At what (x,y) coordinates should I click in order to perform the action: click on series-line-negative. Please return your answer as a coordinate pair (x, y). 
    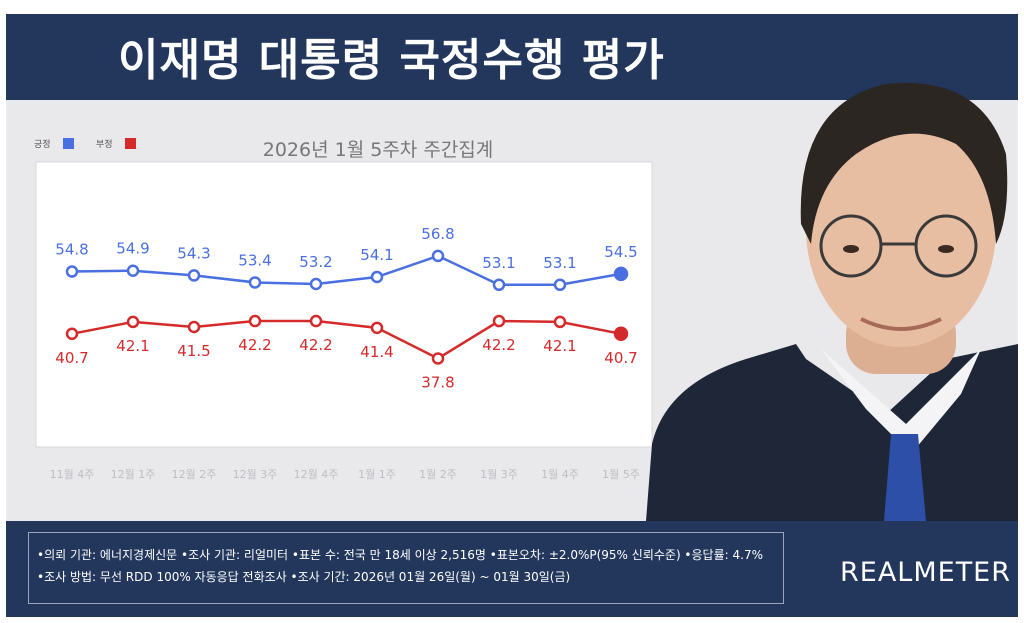
    Looking at the image, I should click on (346, 339).